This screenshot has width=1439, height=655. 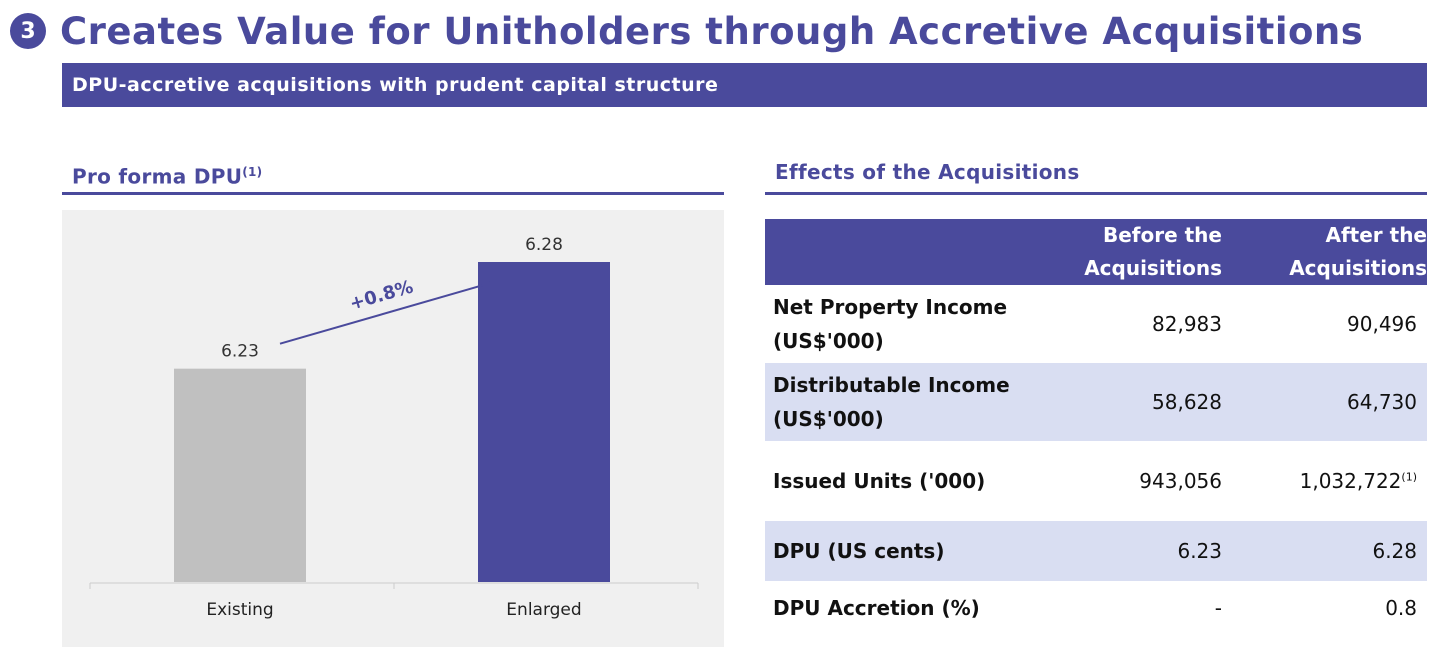 What do you see at coordinates (1187, 324) in the screenshot?
I see `row-value-before: 82,983` at bounding box center [1187, 324].